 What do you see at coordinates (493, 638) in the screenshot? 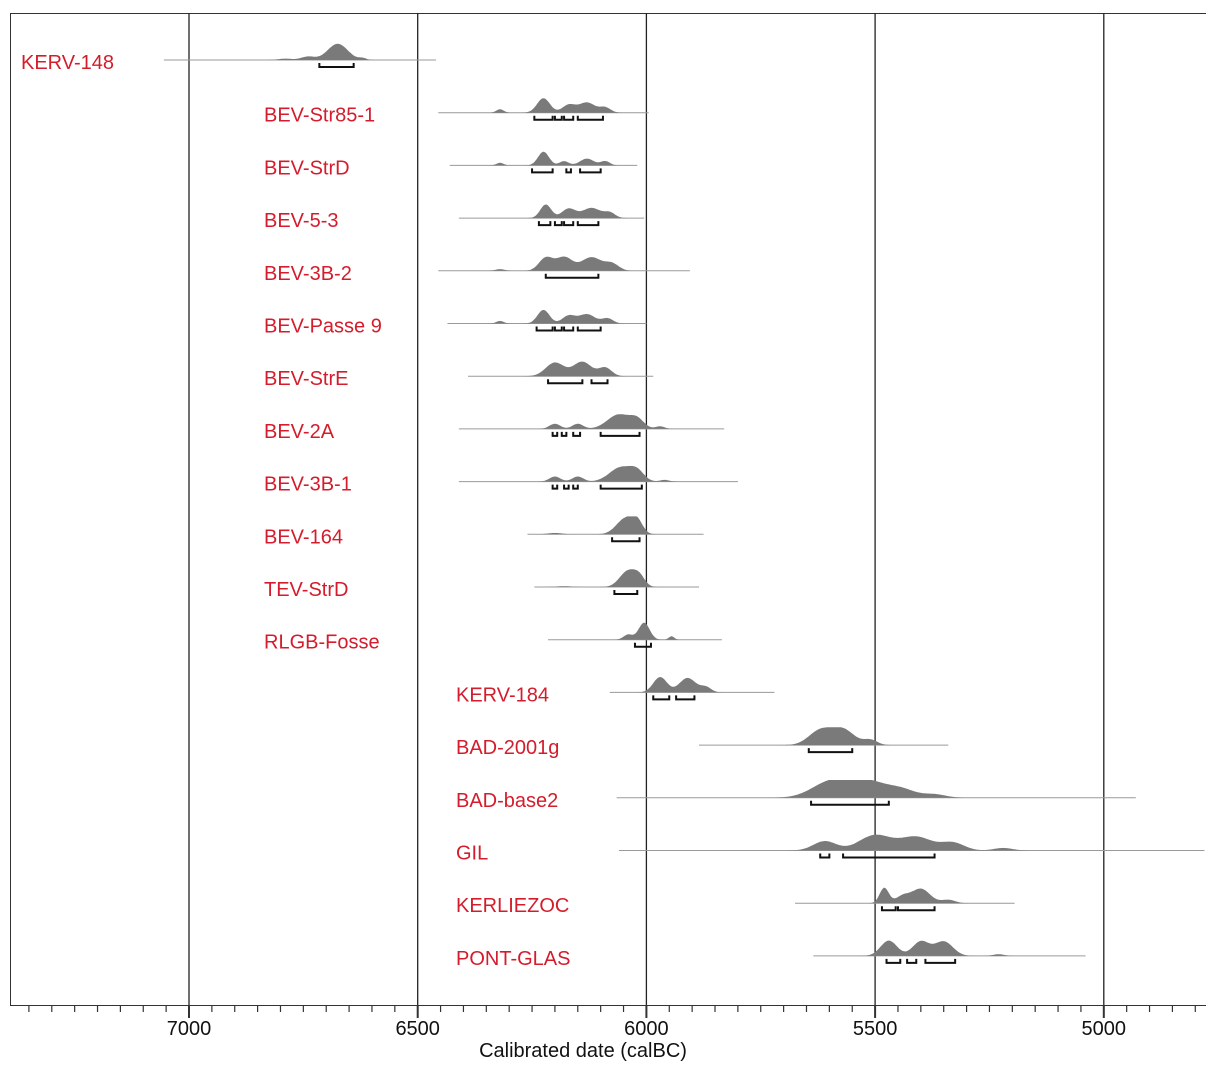
I see `sample-row: RLGB-Fosse` at bounding box center [493, 638].